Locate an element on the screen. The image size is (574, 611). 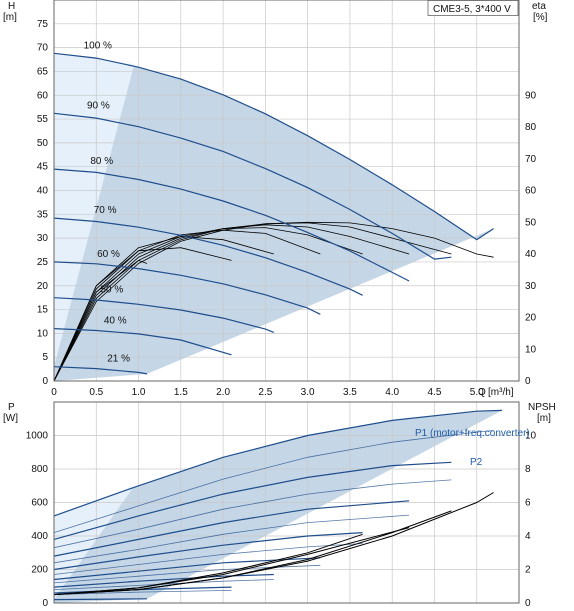
x-tick-label: 1.5 is located at coordinates (181, 392).